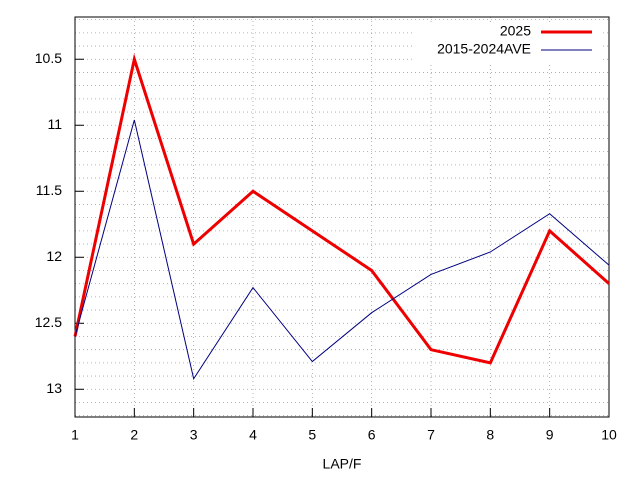 This screenshot has width=640, height=480. Describe the element at coordinates (54, 124) in the screenshot. I see `y-tick-label: 11` at that location.